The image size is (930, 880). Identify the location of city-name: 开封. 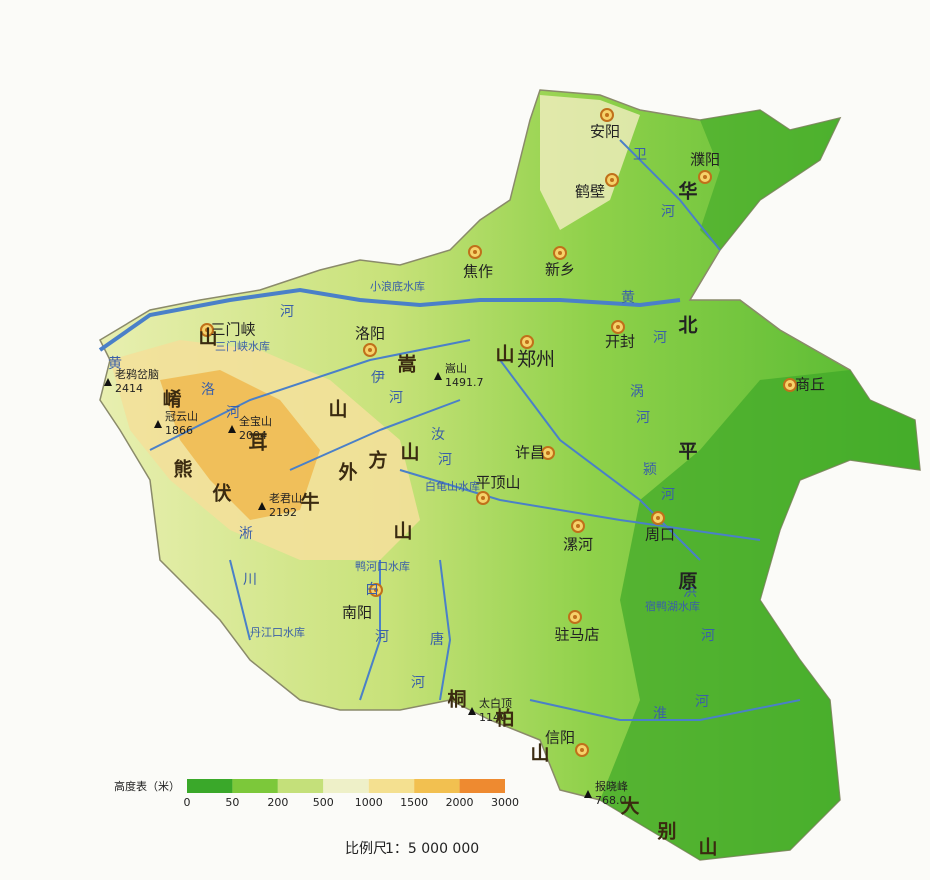
(620, 342).